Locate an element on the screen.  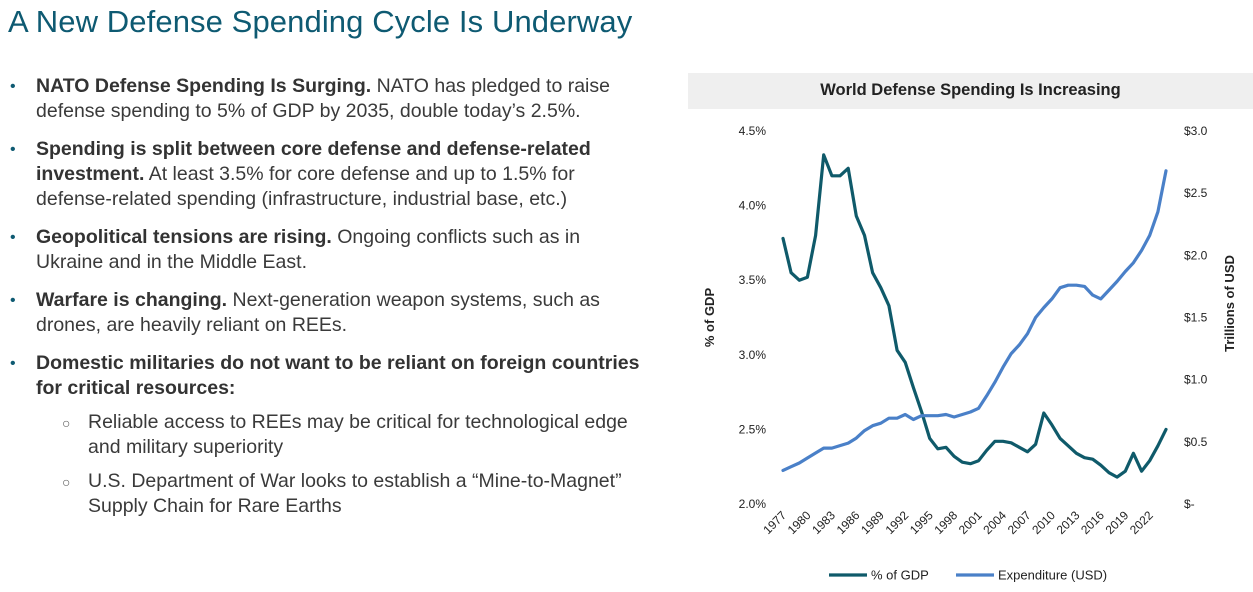
legend-label-expenditure-usd: Expenditure (USD) is located at coordinates (1052, 575).